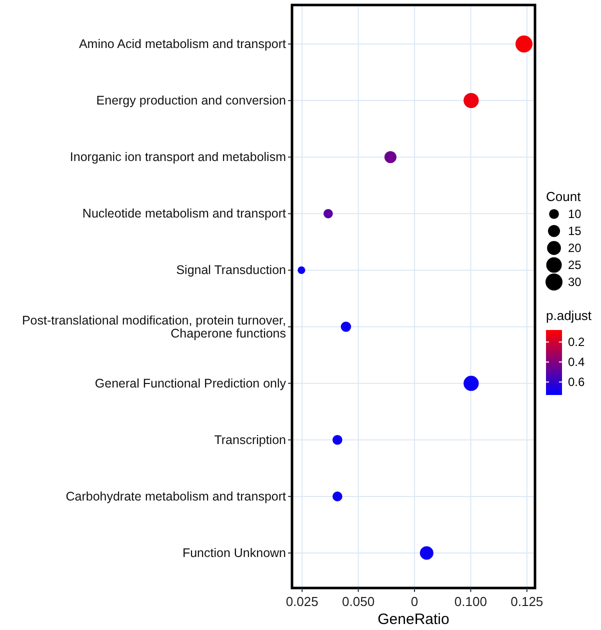 This screenshot has width=601, height=630. Describe the element at coordinates (527, 601) in the screenshot. I see `x-tick-label: 0.125` at that location.